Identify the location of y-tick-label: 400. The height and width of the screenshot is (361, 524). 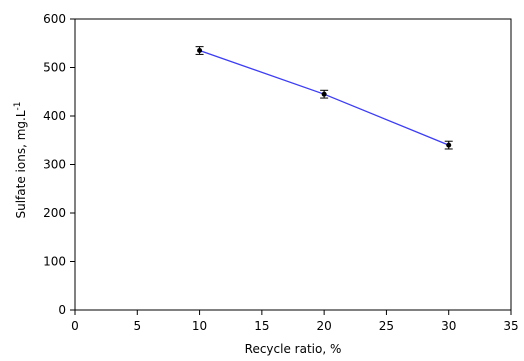
(54, 116).